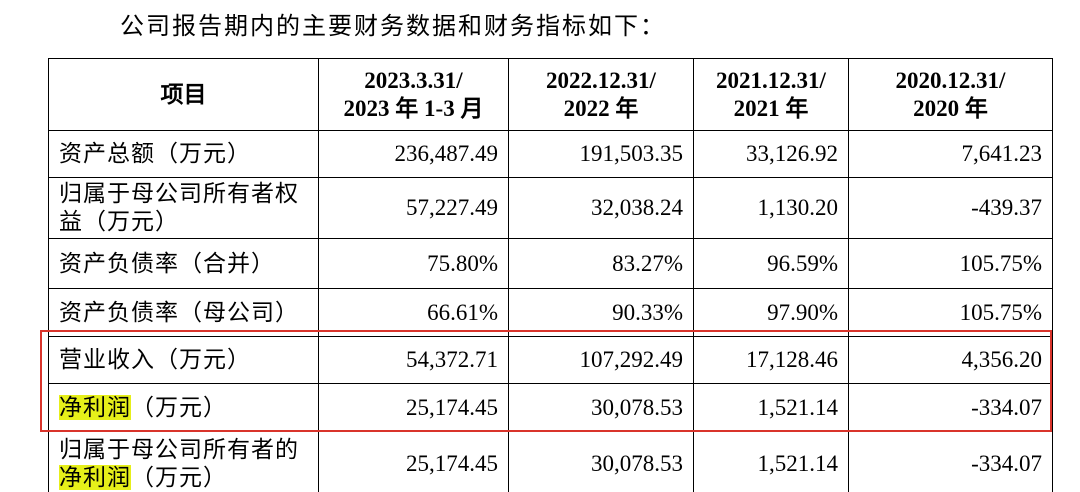 The height and width of the screenshot is (492, 1080). I want to click on header-line: 2020 年, so click(950, 108).